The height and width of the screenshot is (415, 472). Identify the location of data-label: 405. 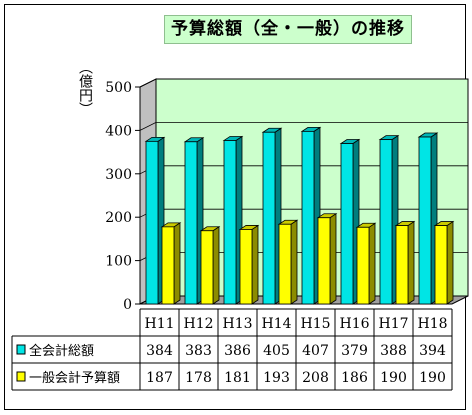
(276, 351).